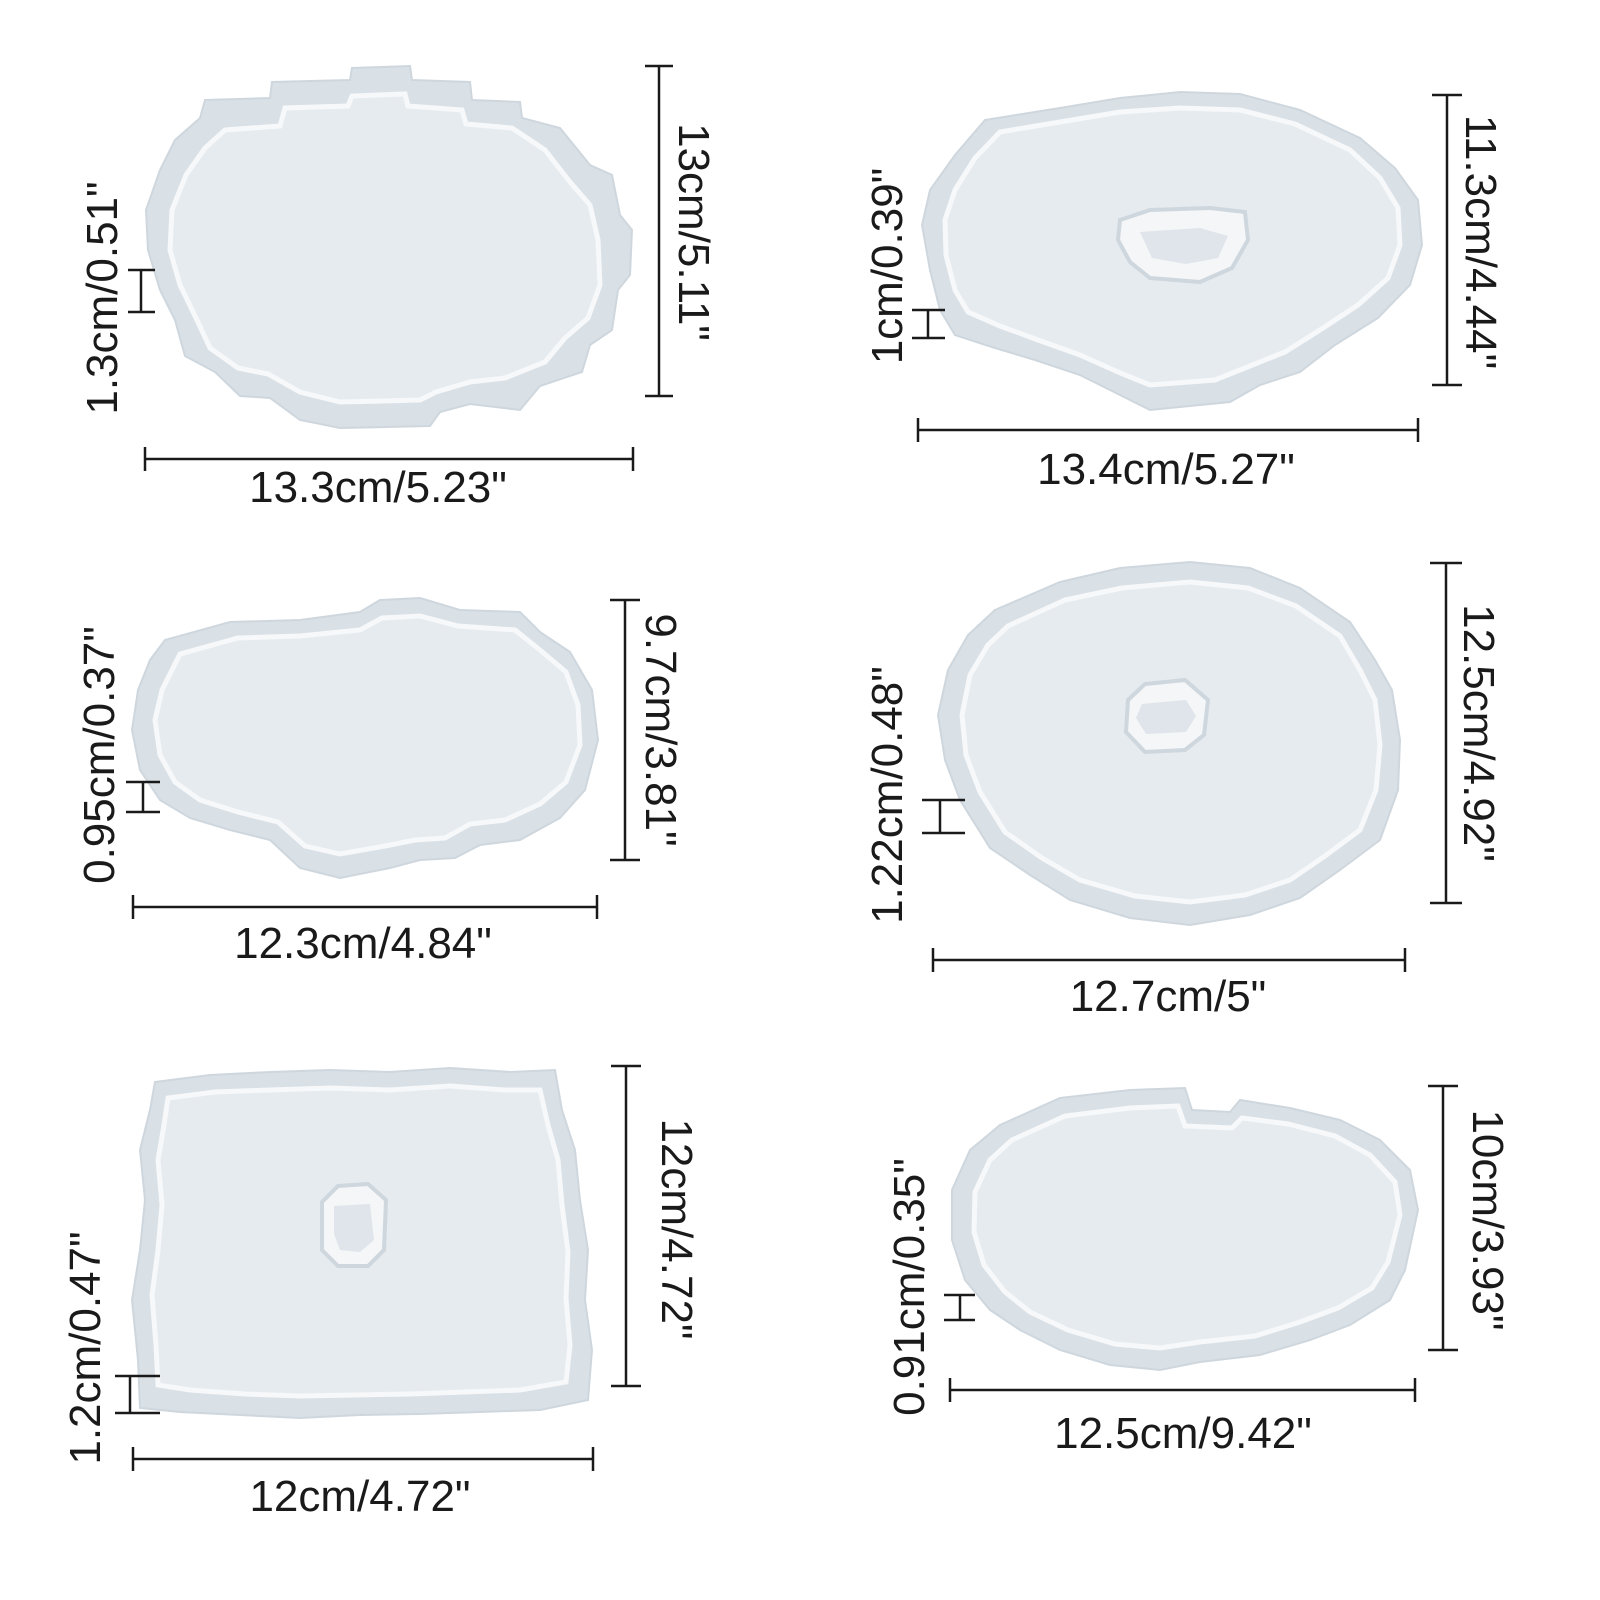 Image resolution: width=1600 pixels, height=1600 pixels. I want to click on mold-6-inner, so click(1187, 1227).